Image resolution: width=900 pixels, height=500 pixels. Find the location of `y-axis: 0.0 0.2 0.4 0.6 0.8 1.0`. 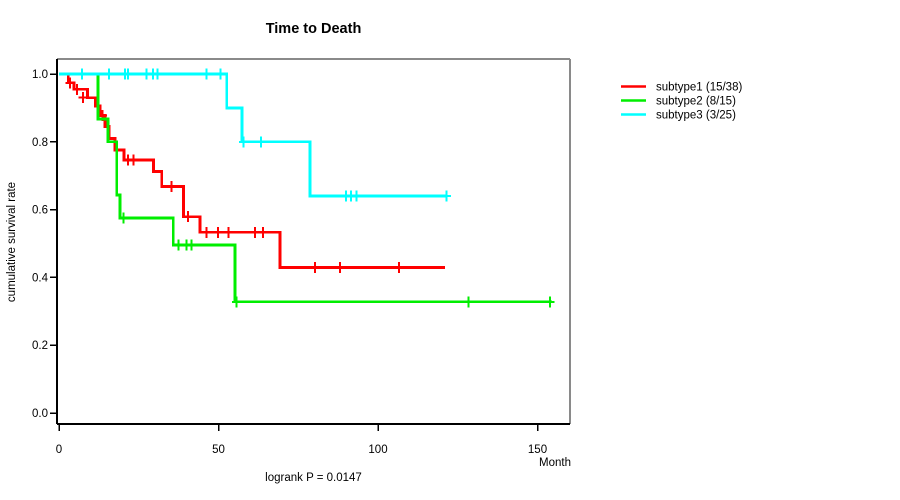

y-axis: 0.0 0.2 0.4 0.6 0.8 1.0 is located at coordinates (44, 244).